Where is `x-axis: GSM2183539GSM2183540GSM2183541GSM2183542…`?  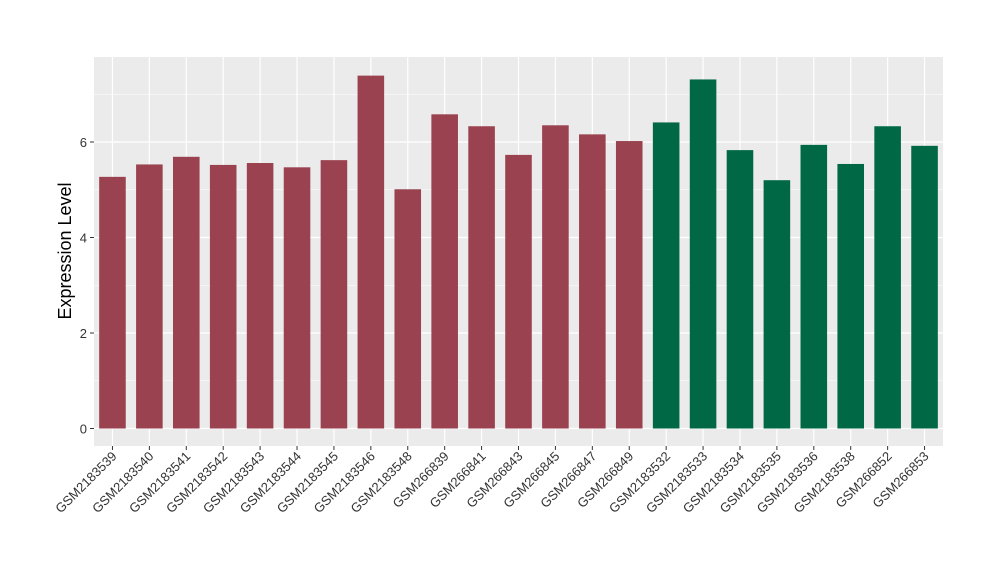
x-axis: GSM2183539GSM2183540GSM2183541GSM2183542… is located at coordinates (492, 481).